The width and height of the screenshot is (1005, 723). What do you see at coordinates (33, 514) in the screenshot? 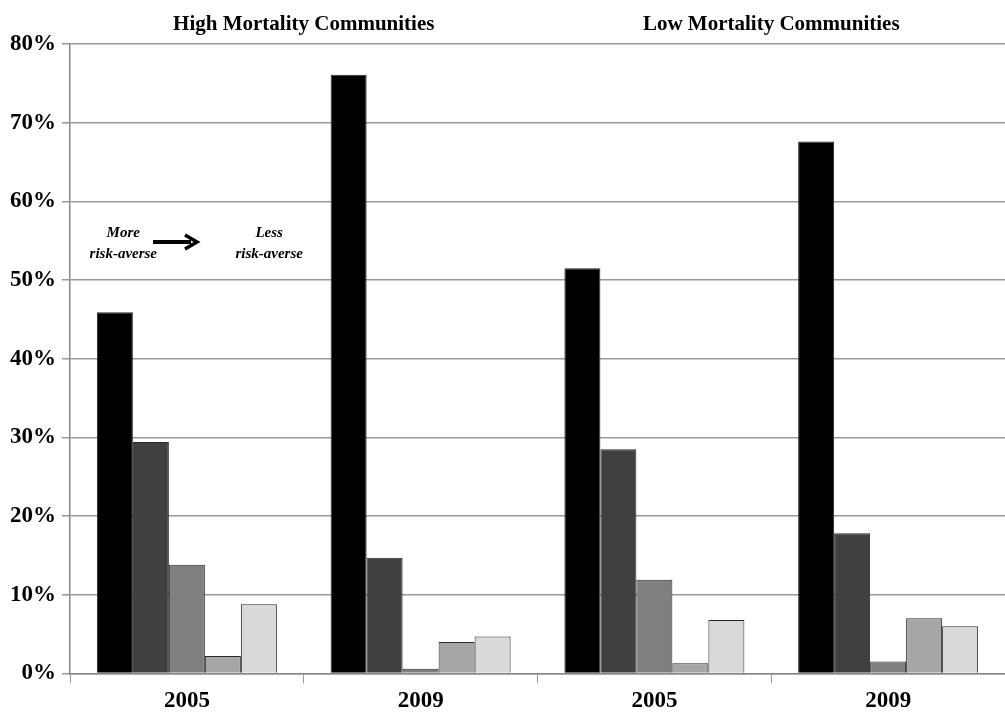
I see `y-tick-label: 20%` at bounding box center [33, 514].